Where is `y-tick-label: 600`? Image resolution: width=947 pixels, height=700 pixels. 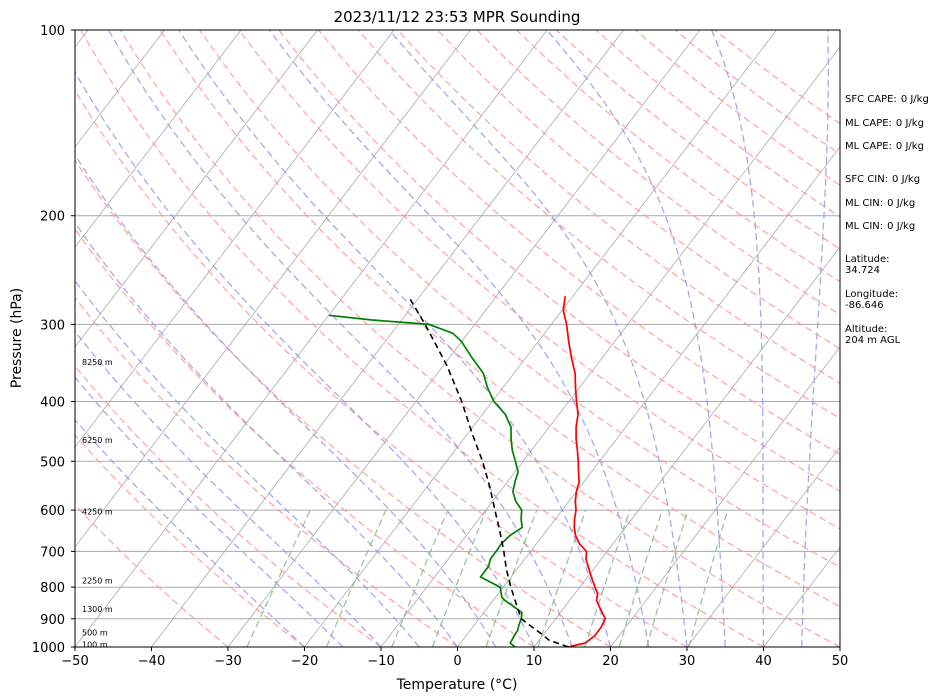 y-tick-label: 600 is located at coordinates (52, 511).